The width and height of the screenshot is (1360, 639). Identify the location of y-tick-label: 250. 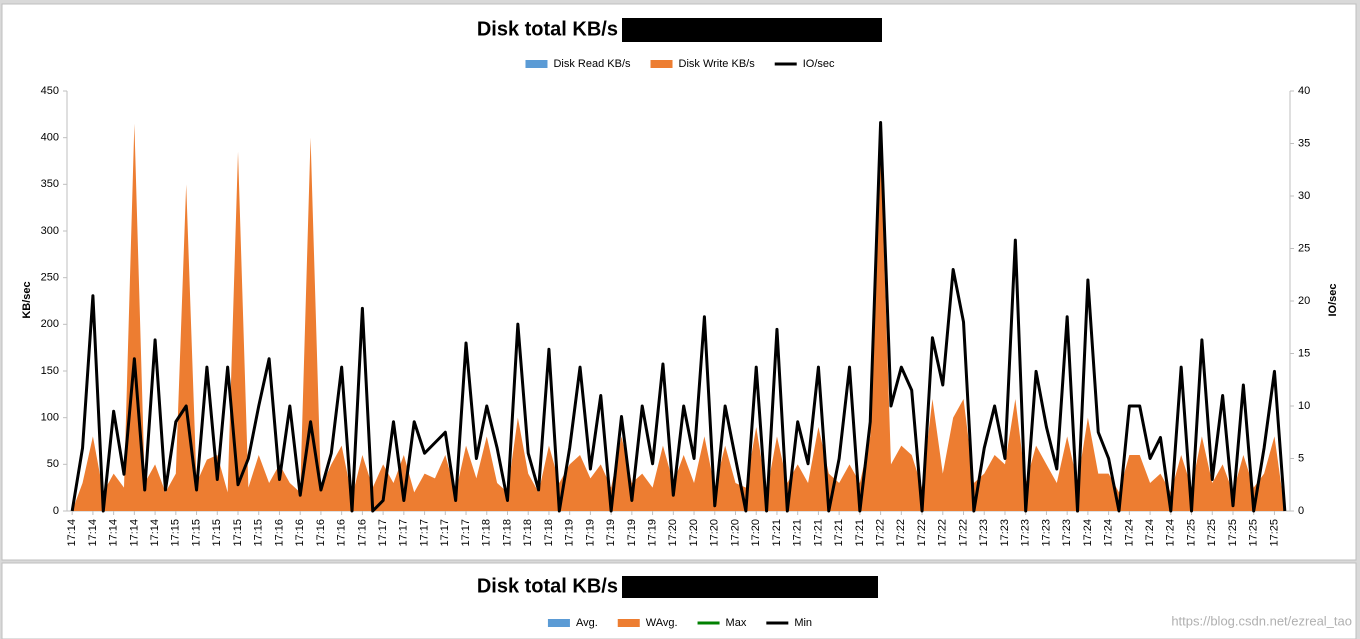
(50, 278).